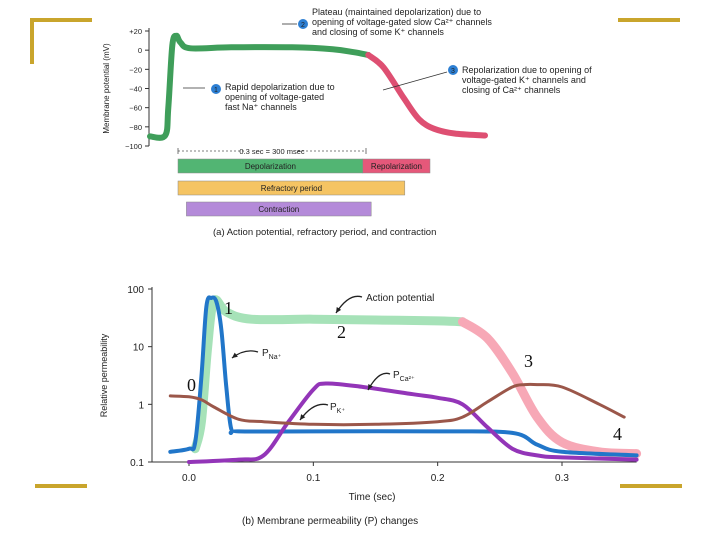 This screenshot has height=540, width=720. What do you see at coordinates (135, 108) in the screenshot?
I see `y-tick-label-a: −60` at bounding box center [135, 108].